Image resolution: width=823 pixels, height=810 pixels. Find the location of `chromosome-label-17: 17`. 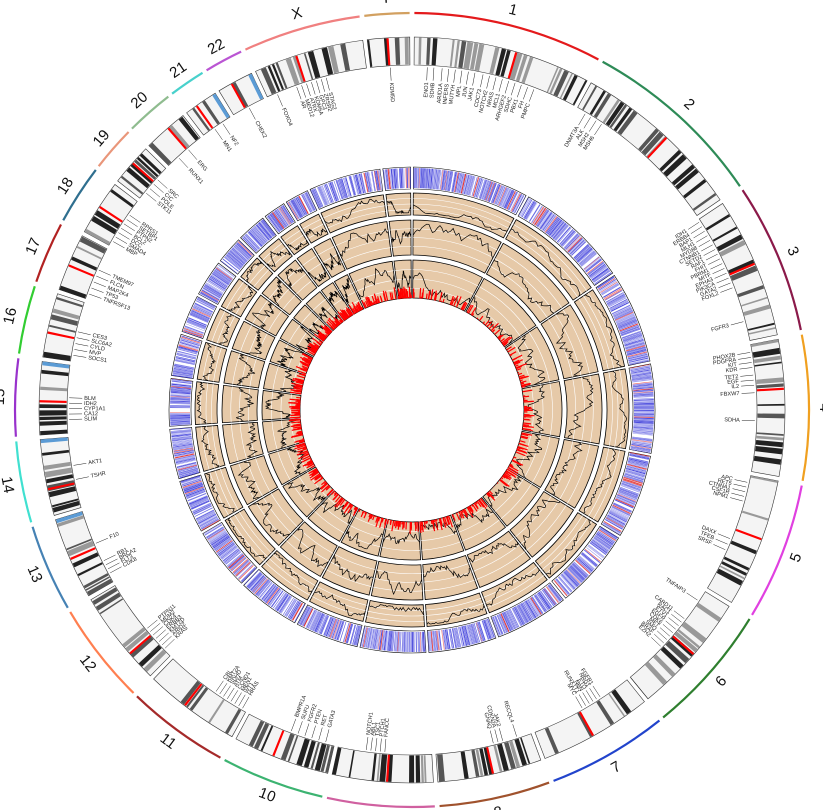

chromosome-label-17: 17 is located at coordinates (33, 246).